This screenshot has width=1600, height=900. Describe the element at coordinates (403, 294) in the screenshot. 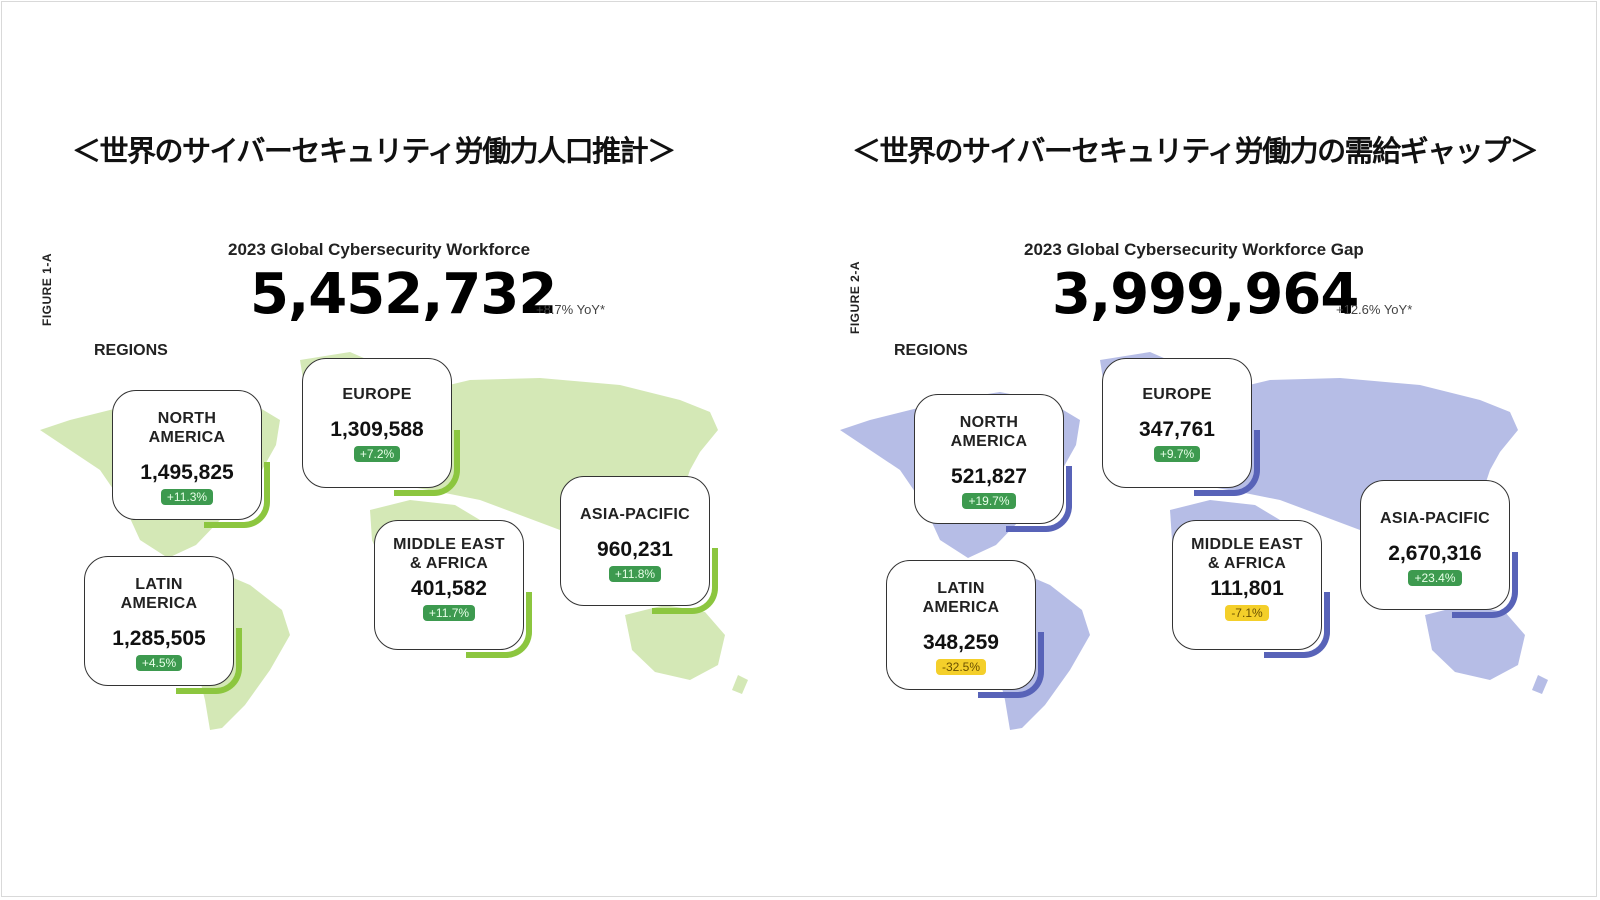

I see `total-value: 5,452,732` at that location.